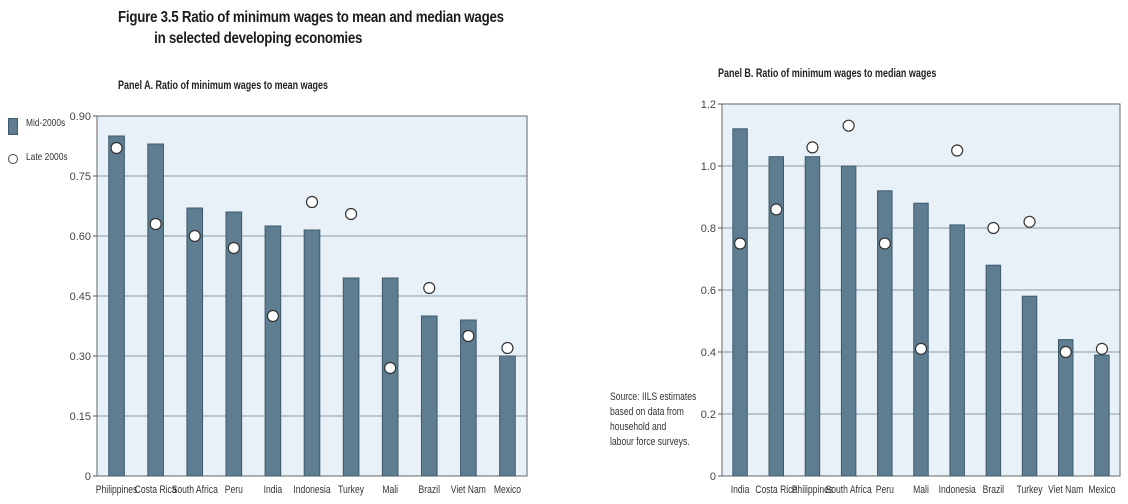 The height and width of the screenshot is (504, 1128). I want to click on y-tick-label: 0.4, so click(708, 353).